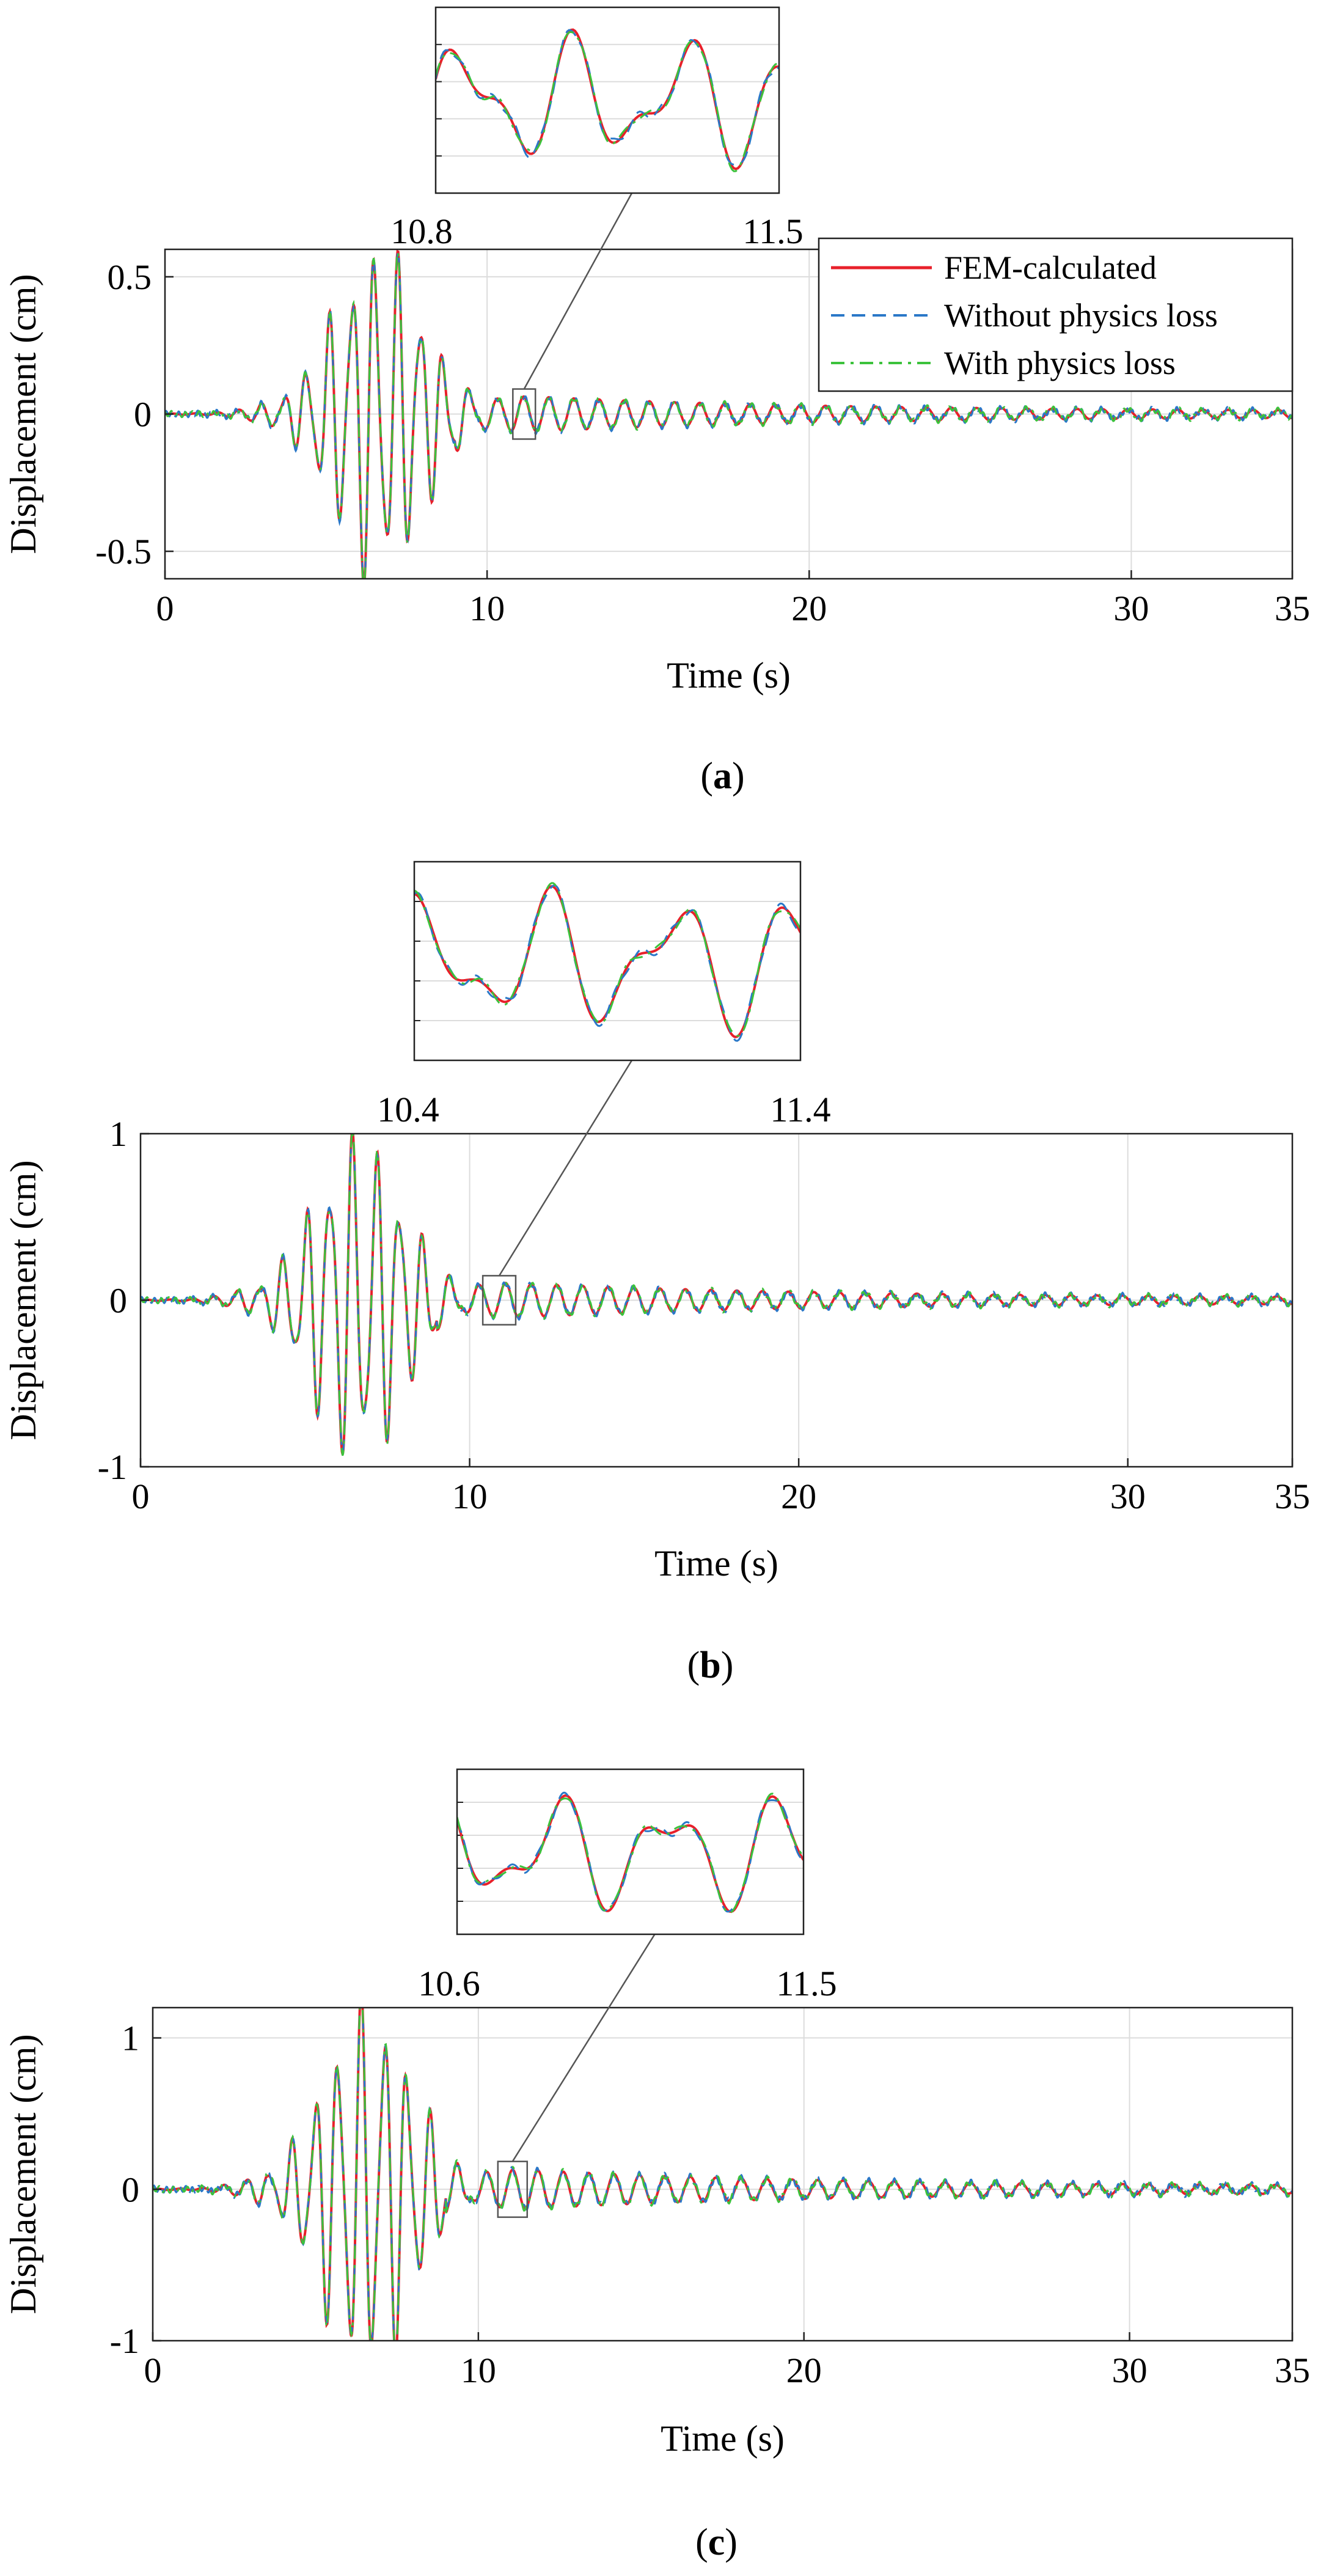 The width and height of the screenshot is (1329, 2576). I want to click on axes-box, so click(723, 2174).